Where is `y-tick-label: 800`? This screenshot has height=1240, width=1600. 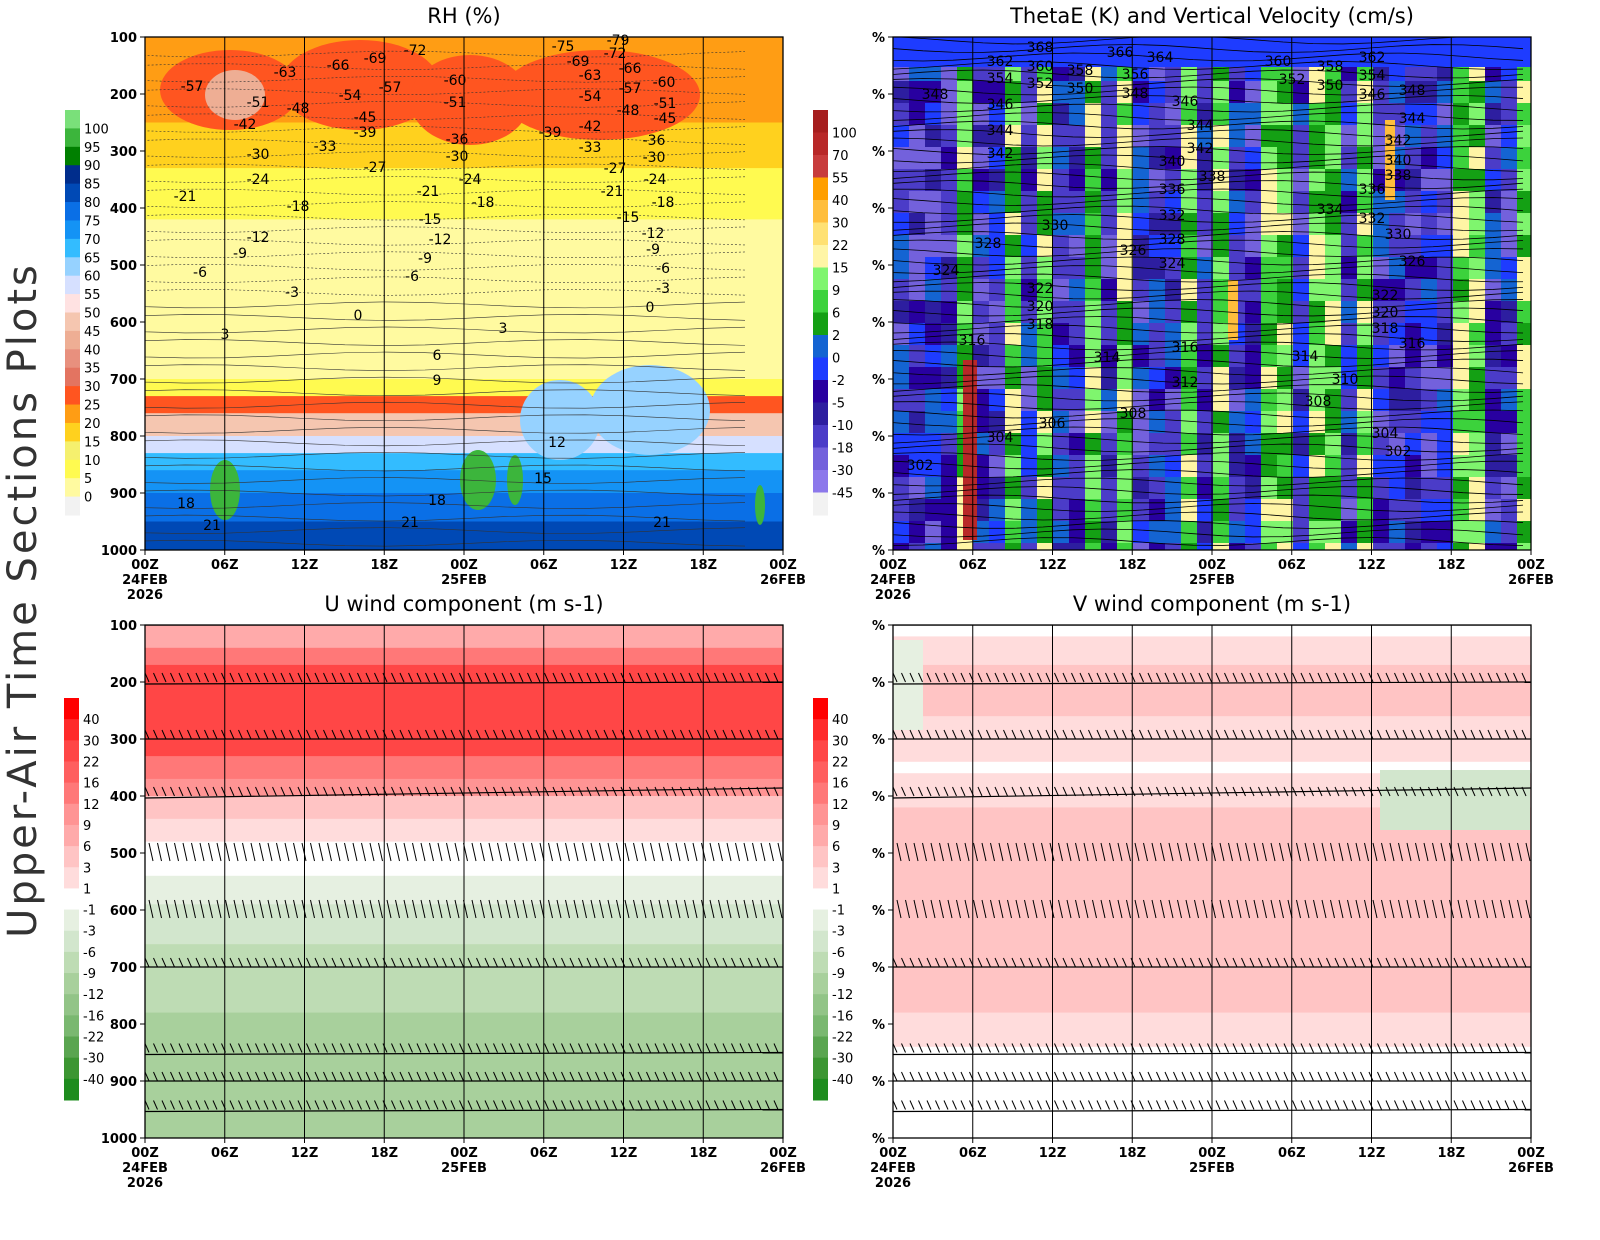 y-tick-label: 800 is located at coordinates (123, 437).